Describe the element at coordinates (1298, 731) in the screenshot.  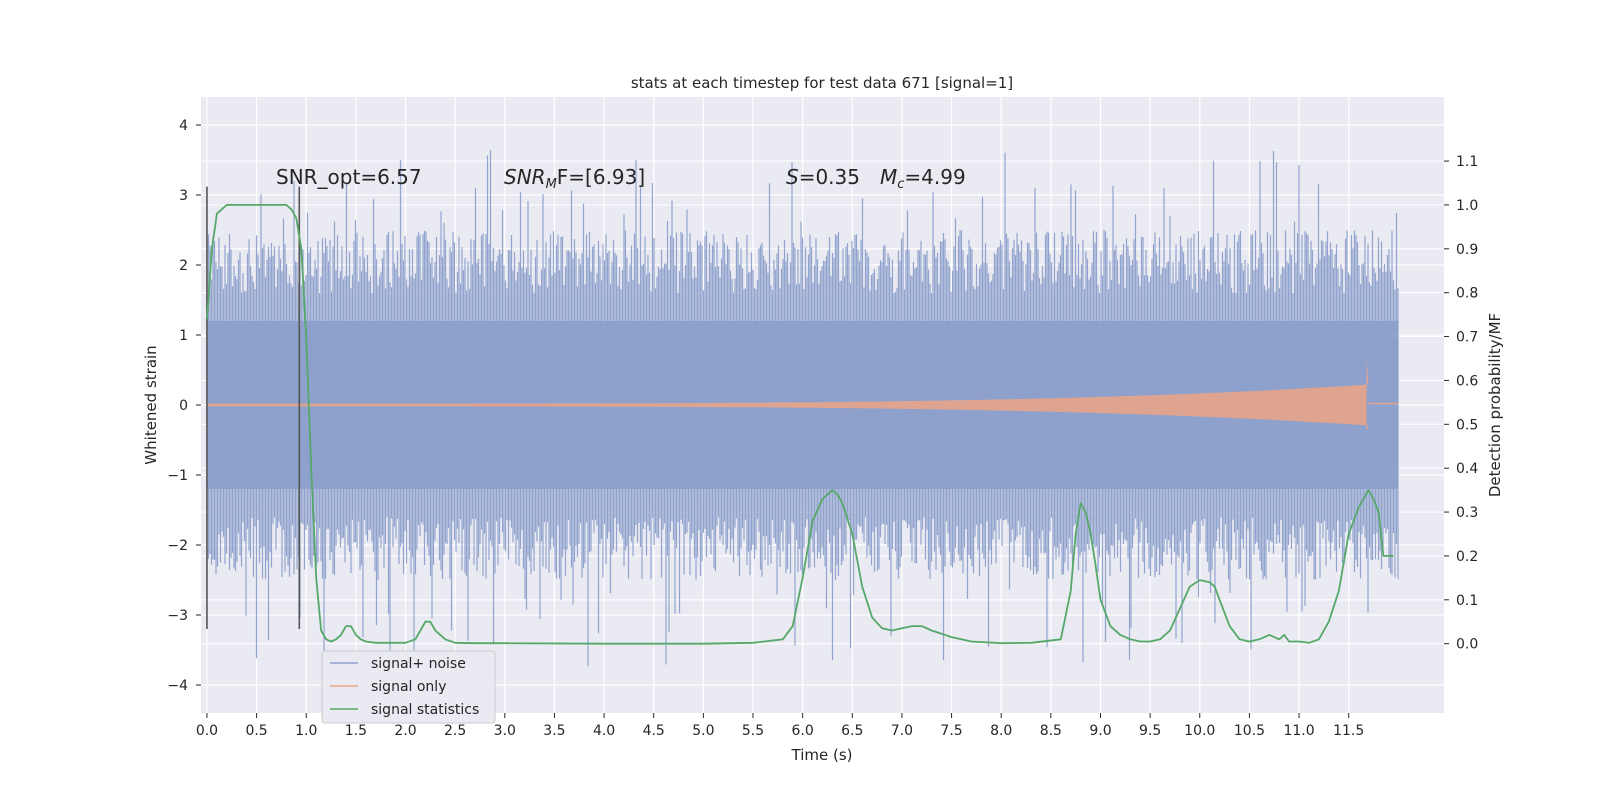
I see `x-tick-label: 11.0` at that location.